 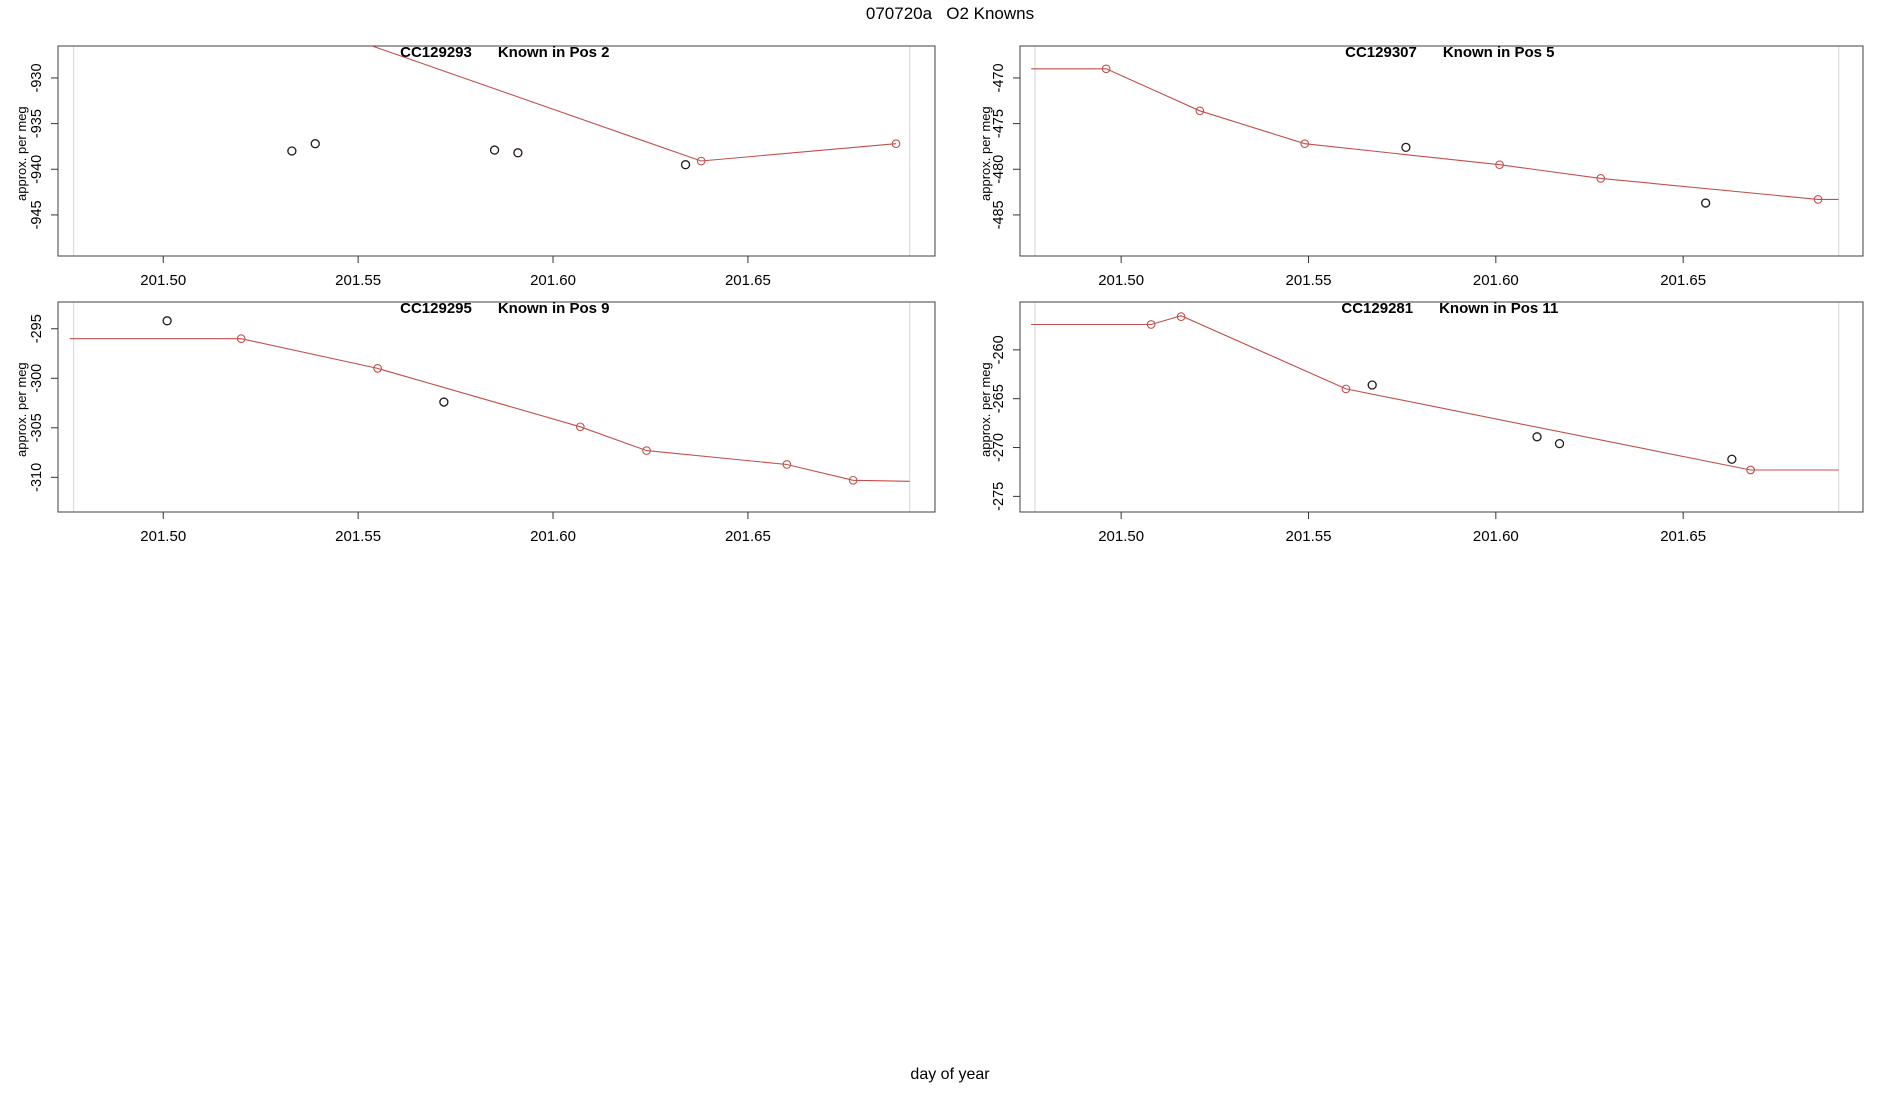 I want to click on sample-id: CC129295, so click(x=436, y=308).